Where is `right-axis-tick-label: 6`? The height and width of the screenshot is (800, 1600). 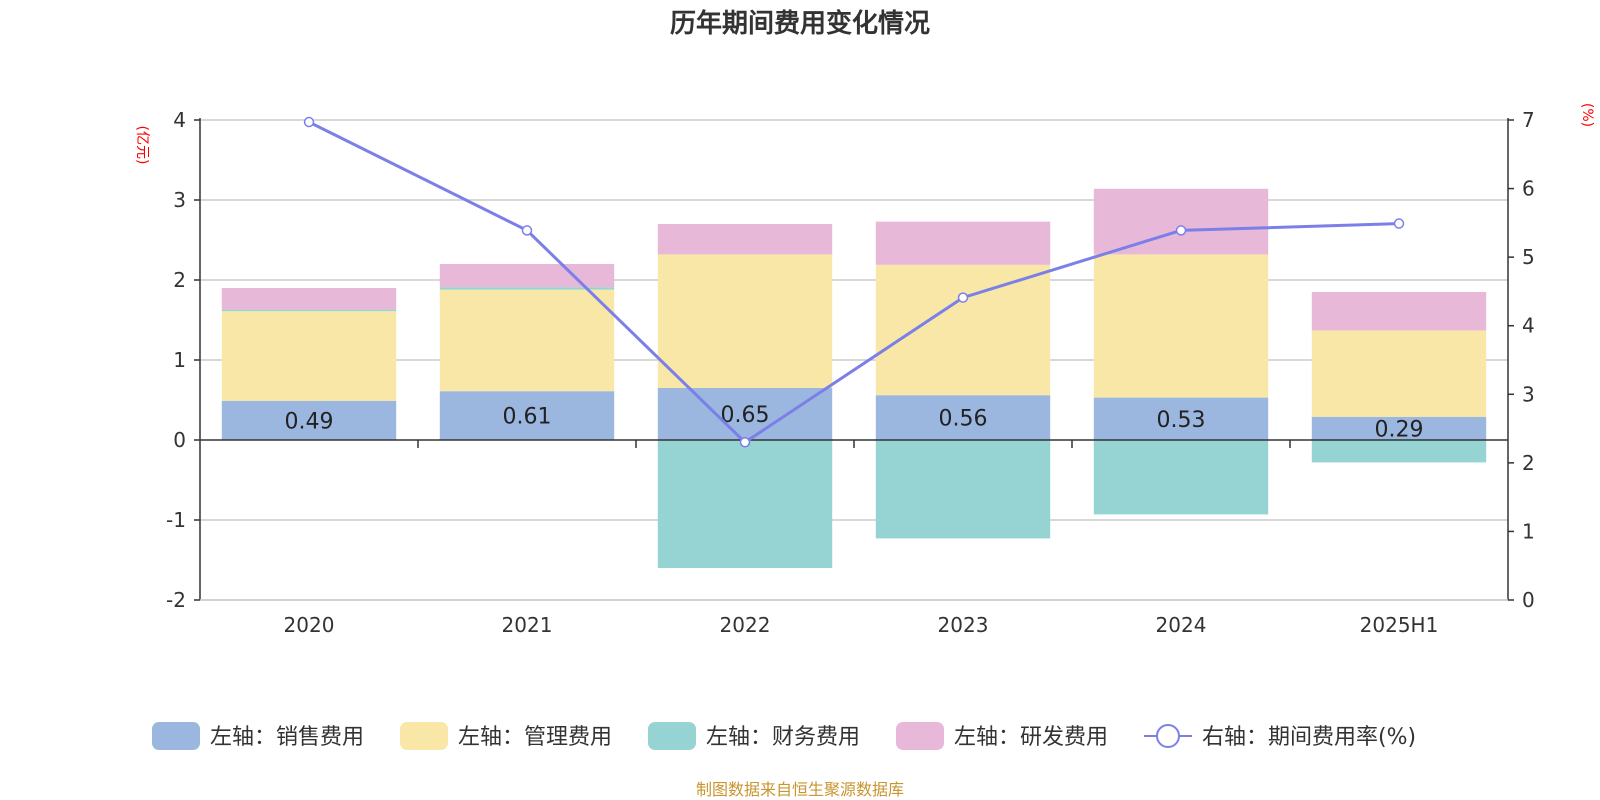
right-axis-tick-label: 6 is located at coordinates (1528, 189).